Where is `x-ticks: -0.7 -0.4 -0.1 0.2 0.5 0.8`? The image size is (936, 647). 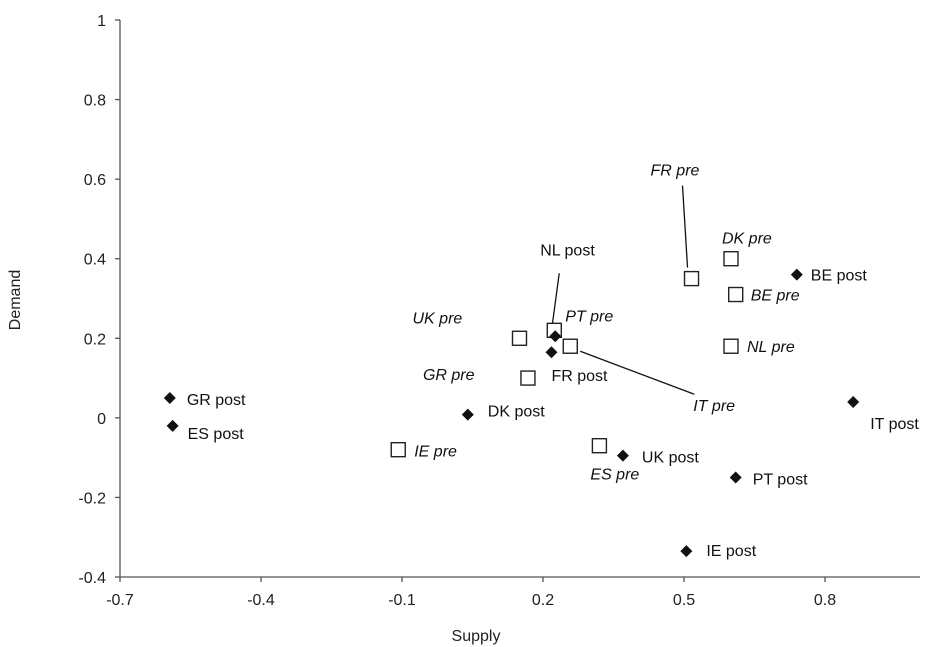
x-ticks: -0.7 -0.4 -0.1 0.2 0.5 0.8 is located at coordinates (471, 593).